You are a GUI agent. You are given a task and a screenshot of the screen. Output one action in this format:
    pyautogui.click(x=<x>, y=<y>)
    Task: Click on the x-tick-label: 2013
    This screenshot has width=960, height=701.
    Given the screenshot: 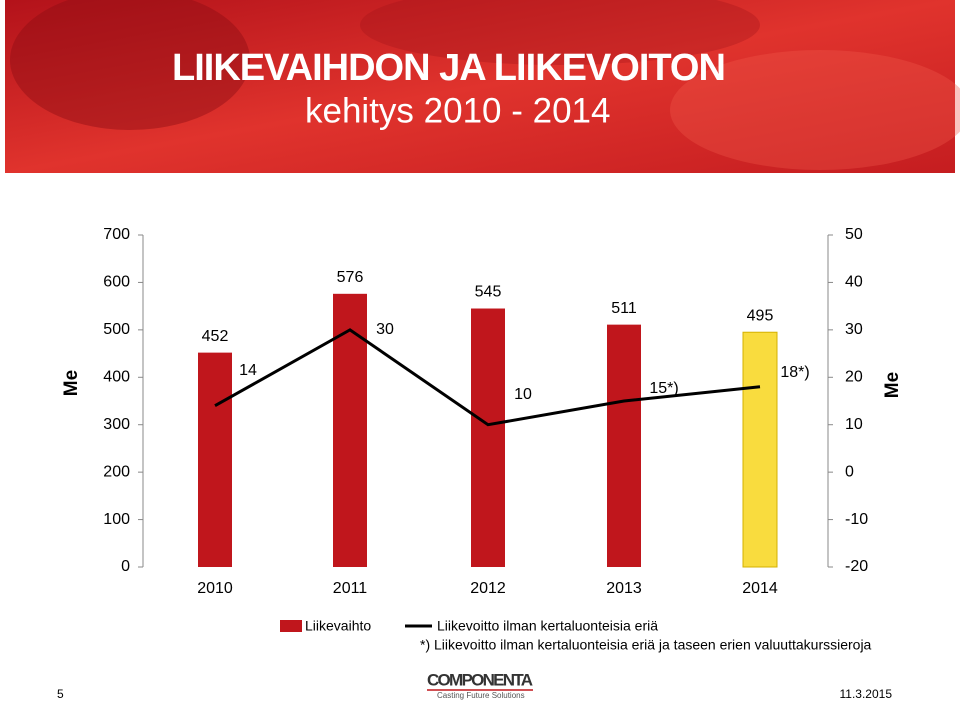 What is the action you would take?
    pyautogui.click(x=624, y=588)
    